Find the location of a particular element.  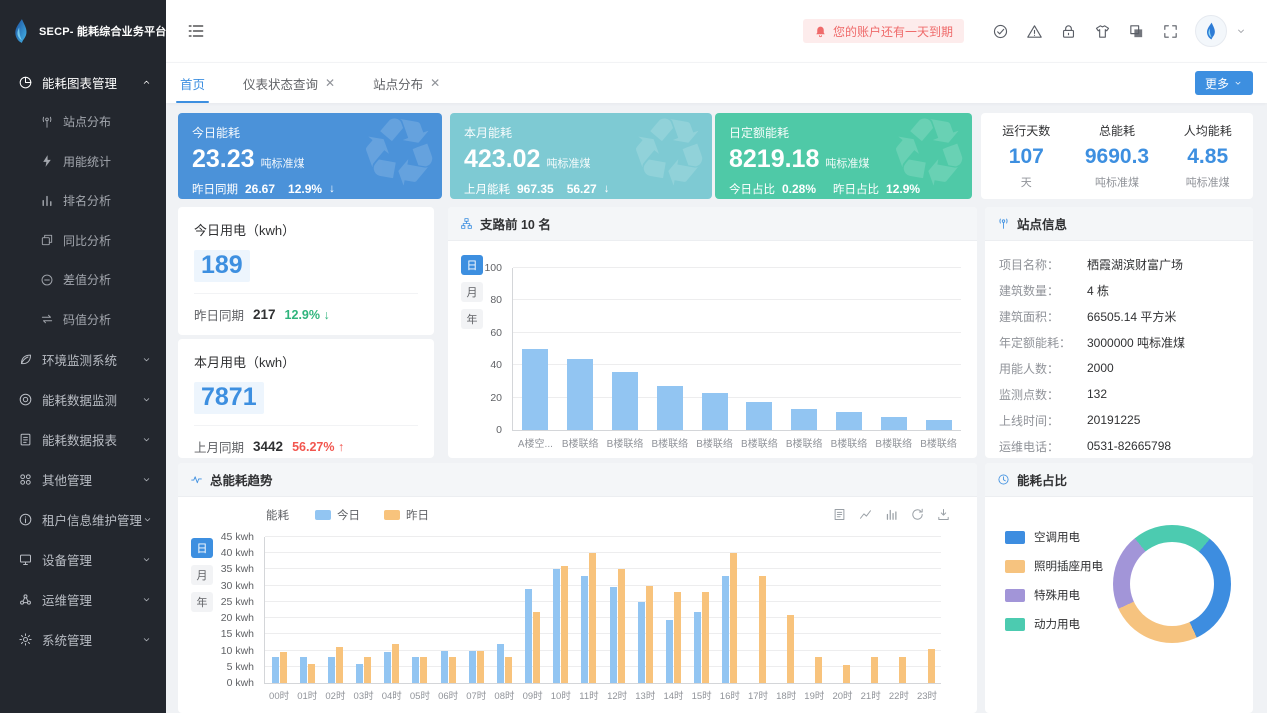

download-icon is located at coordinates (943, 514).